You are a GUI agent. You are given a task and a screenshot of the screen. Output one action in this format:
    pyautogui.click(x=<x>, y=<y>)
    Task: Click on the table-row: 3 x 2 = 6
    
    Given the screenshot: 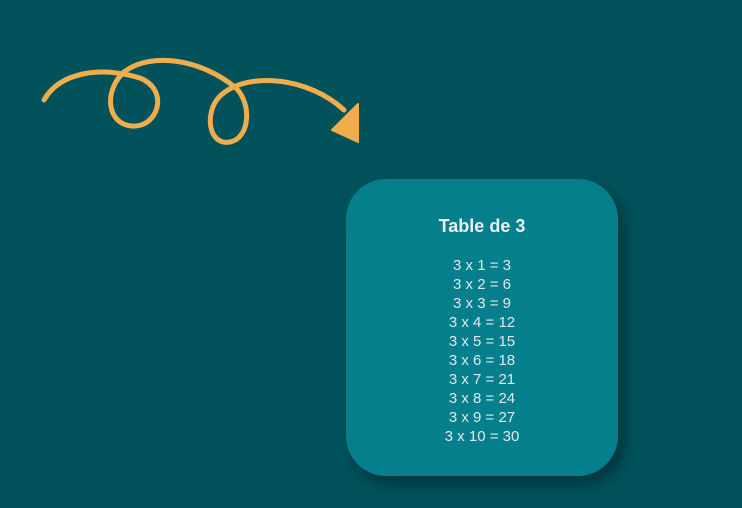 What is the action you would take?
    pyautogui.click(x=482, y=284)
    